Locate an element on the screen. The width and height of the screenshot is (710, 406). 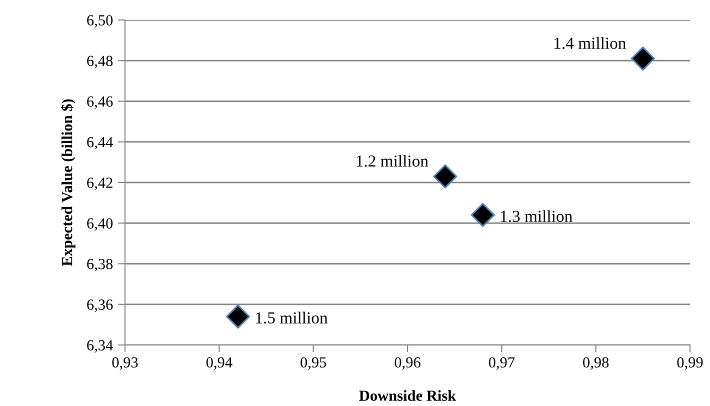
x-tick-label: 0,95 is located at coordinates (313, 363).